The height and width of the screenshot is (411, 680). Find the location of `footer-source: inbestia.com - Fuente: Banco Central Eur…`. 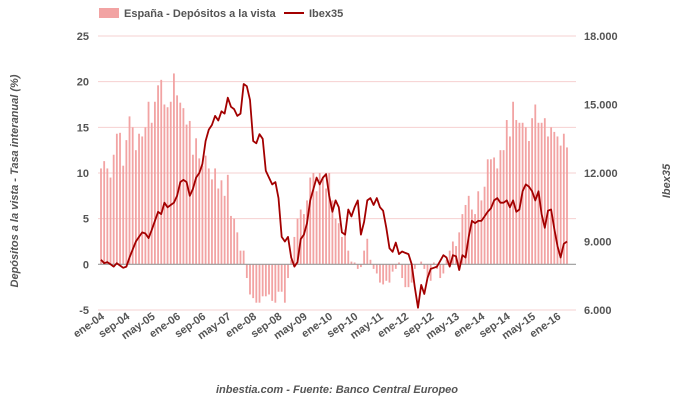

footer-source: inbestia.com - Fuente: Banco Central Eur… is located at coordinates (337, 390).